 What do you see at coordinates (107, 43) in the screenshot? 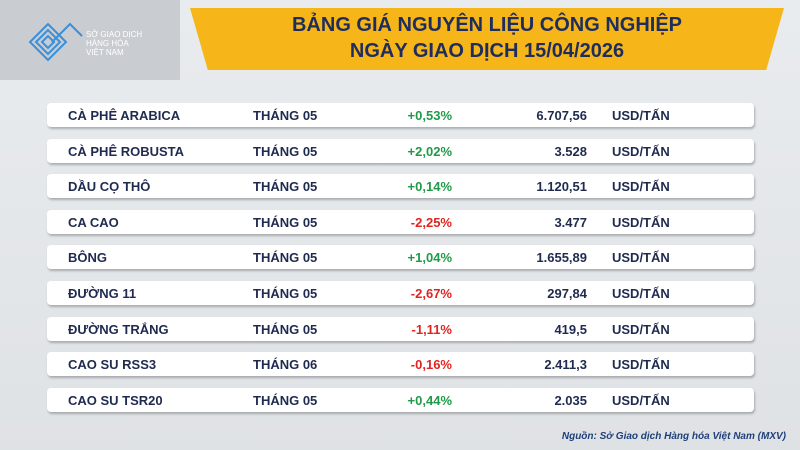
I see `logo-line: HÀNG HÓA` at bounding box center [107, 43].